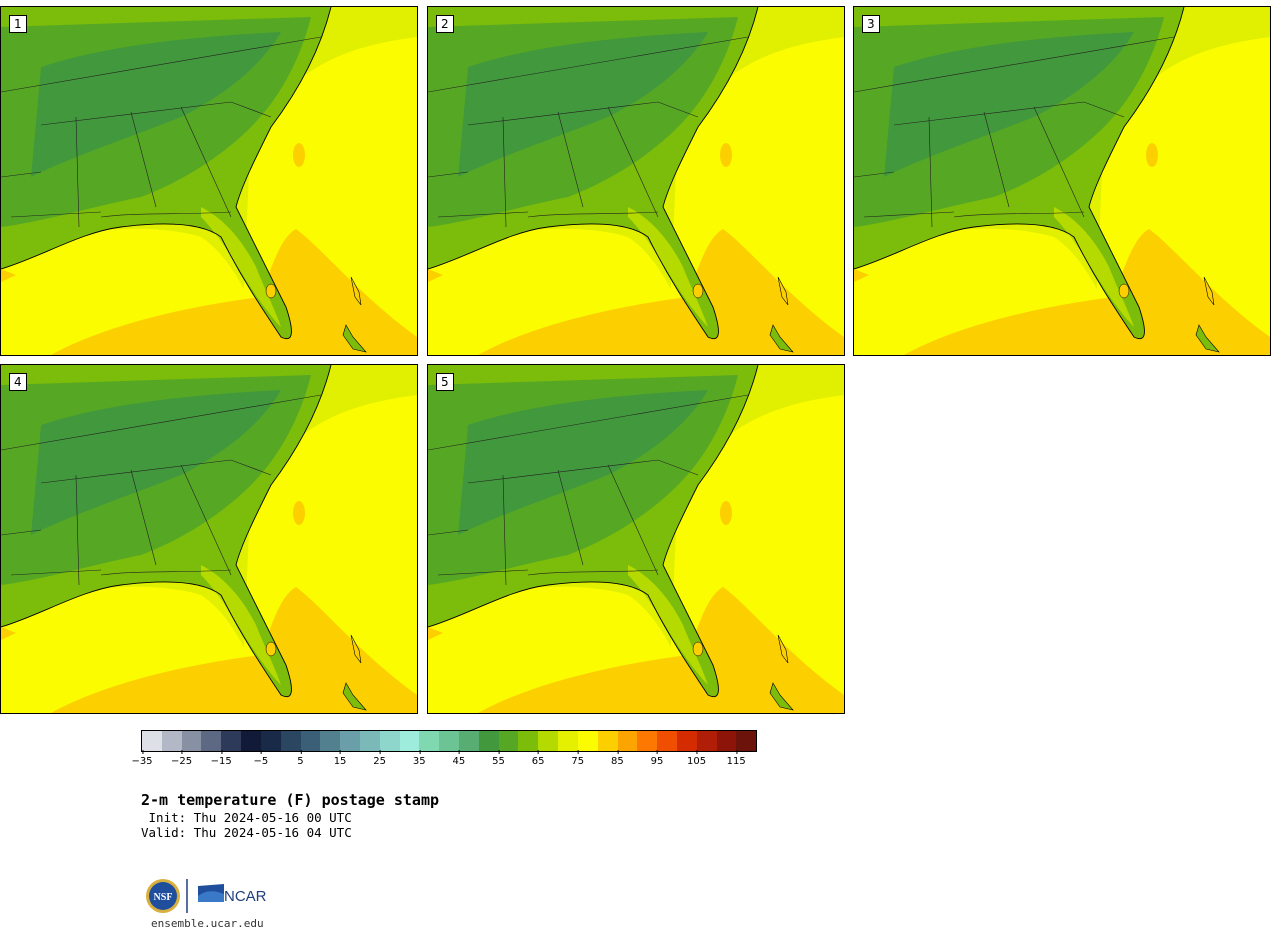 This screenshot has width=1280, height=936. What do you see at coordinates (577, 758) in the screenshot?
I see `colorbar-tick-label: 75` at bounding box center [577, 758].